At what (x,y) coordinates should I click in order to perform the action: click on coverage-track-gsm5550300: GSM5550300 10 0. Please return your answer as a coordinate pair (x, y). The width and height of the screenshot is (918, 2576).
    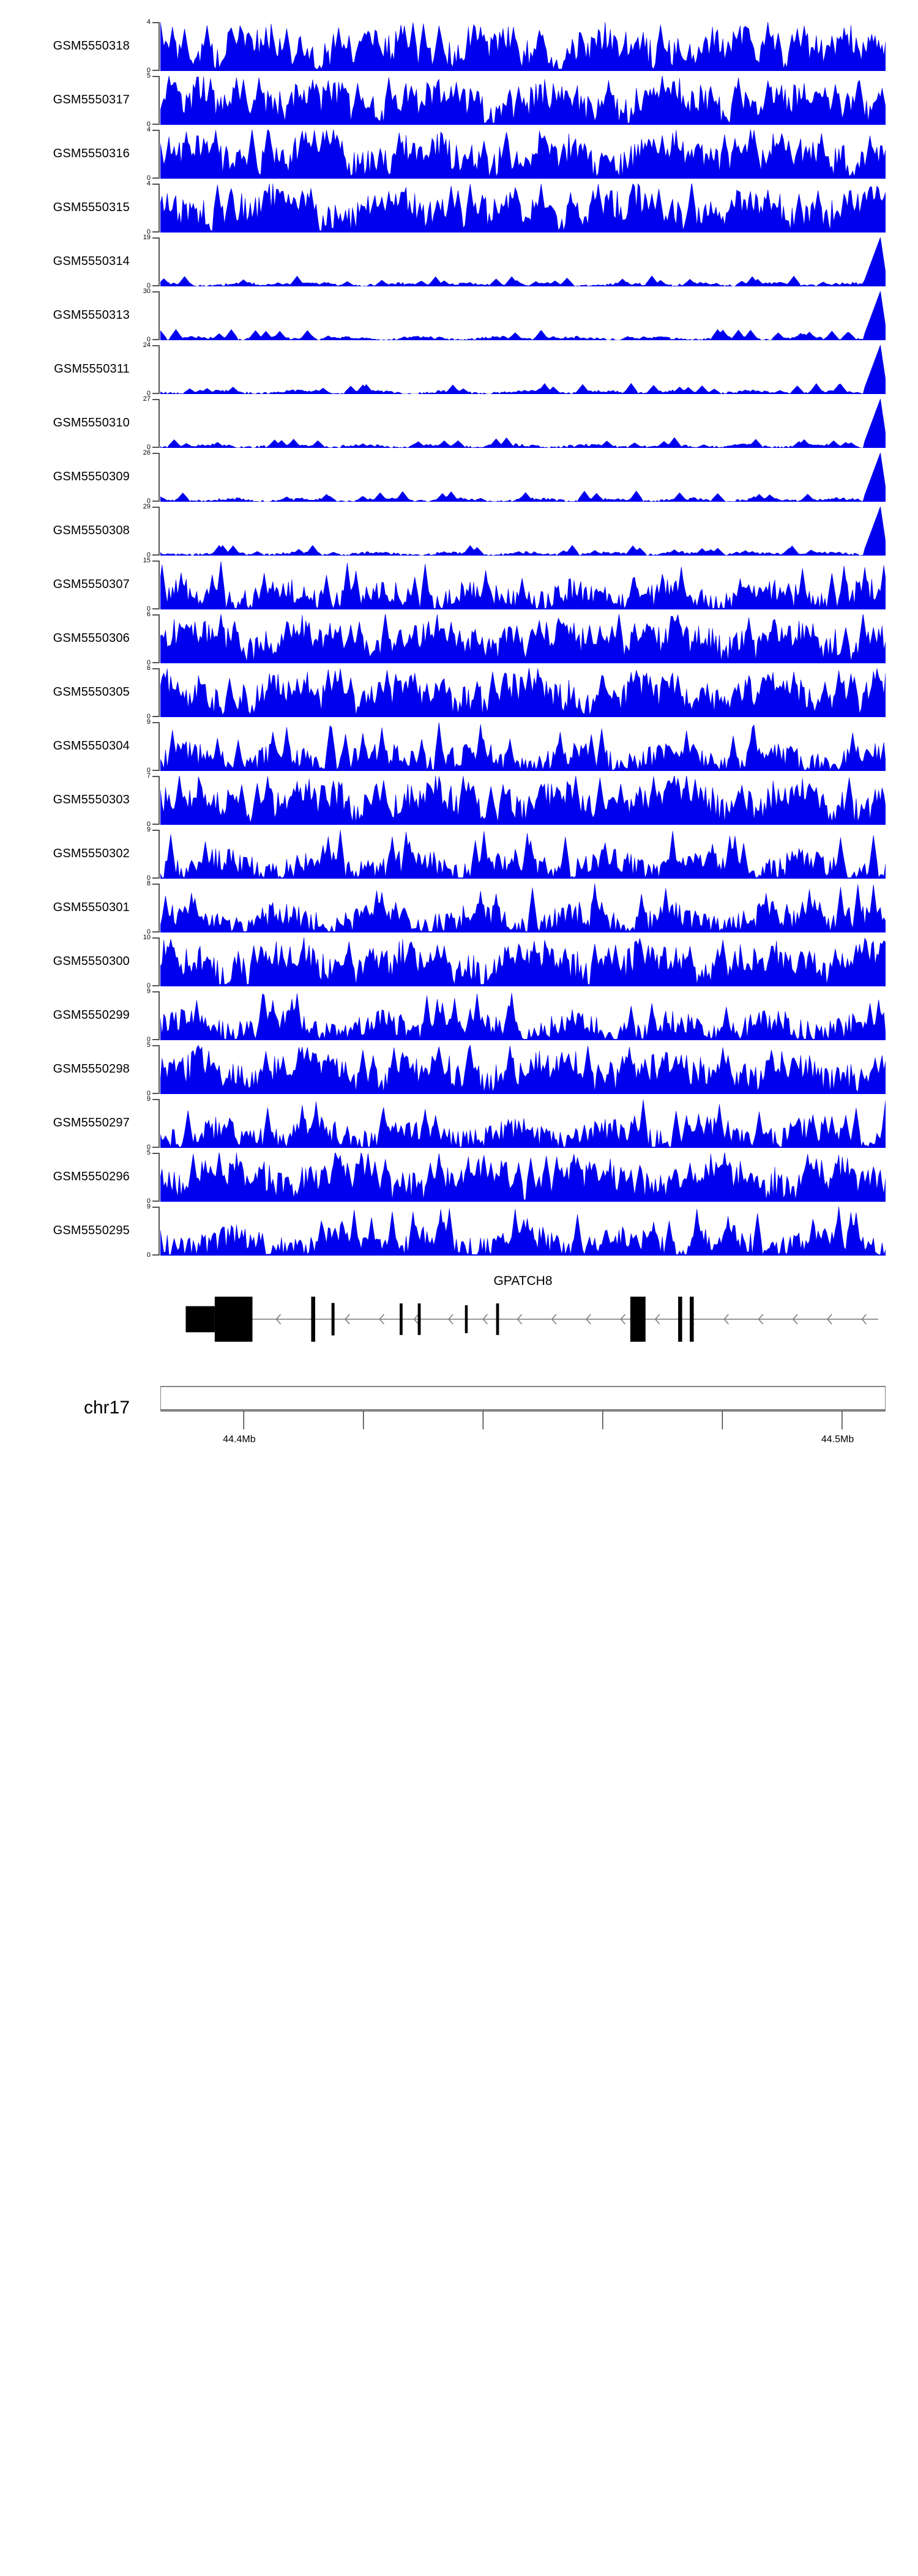
    Looking at the image, I should click on (459, 962).